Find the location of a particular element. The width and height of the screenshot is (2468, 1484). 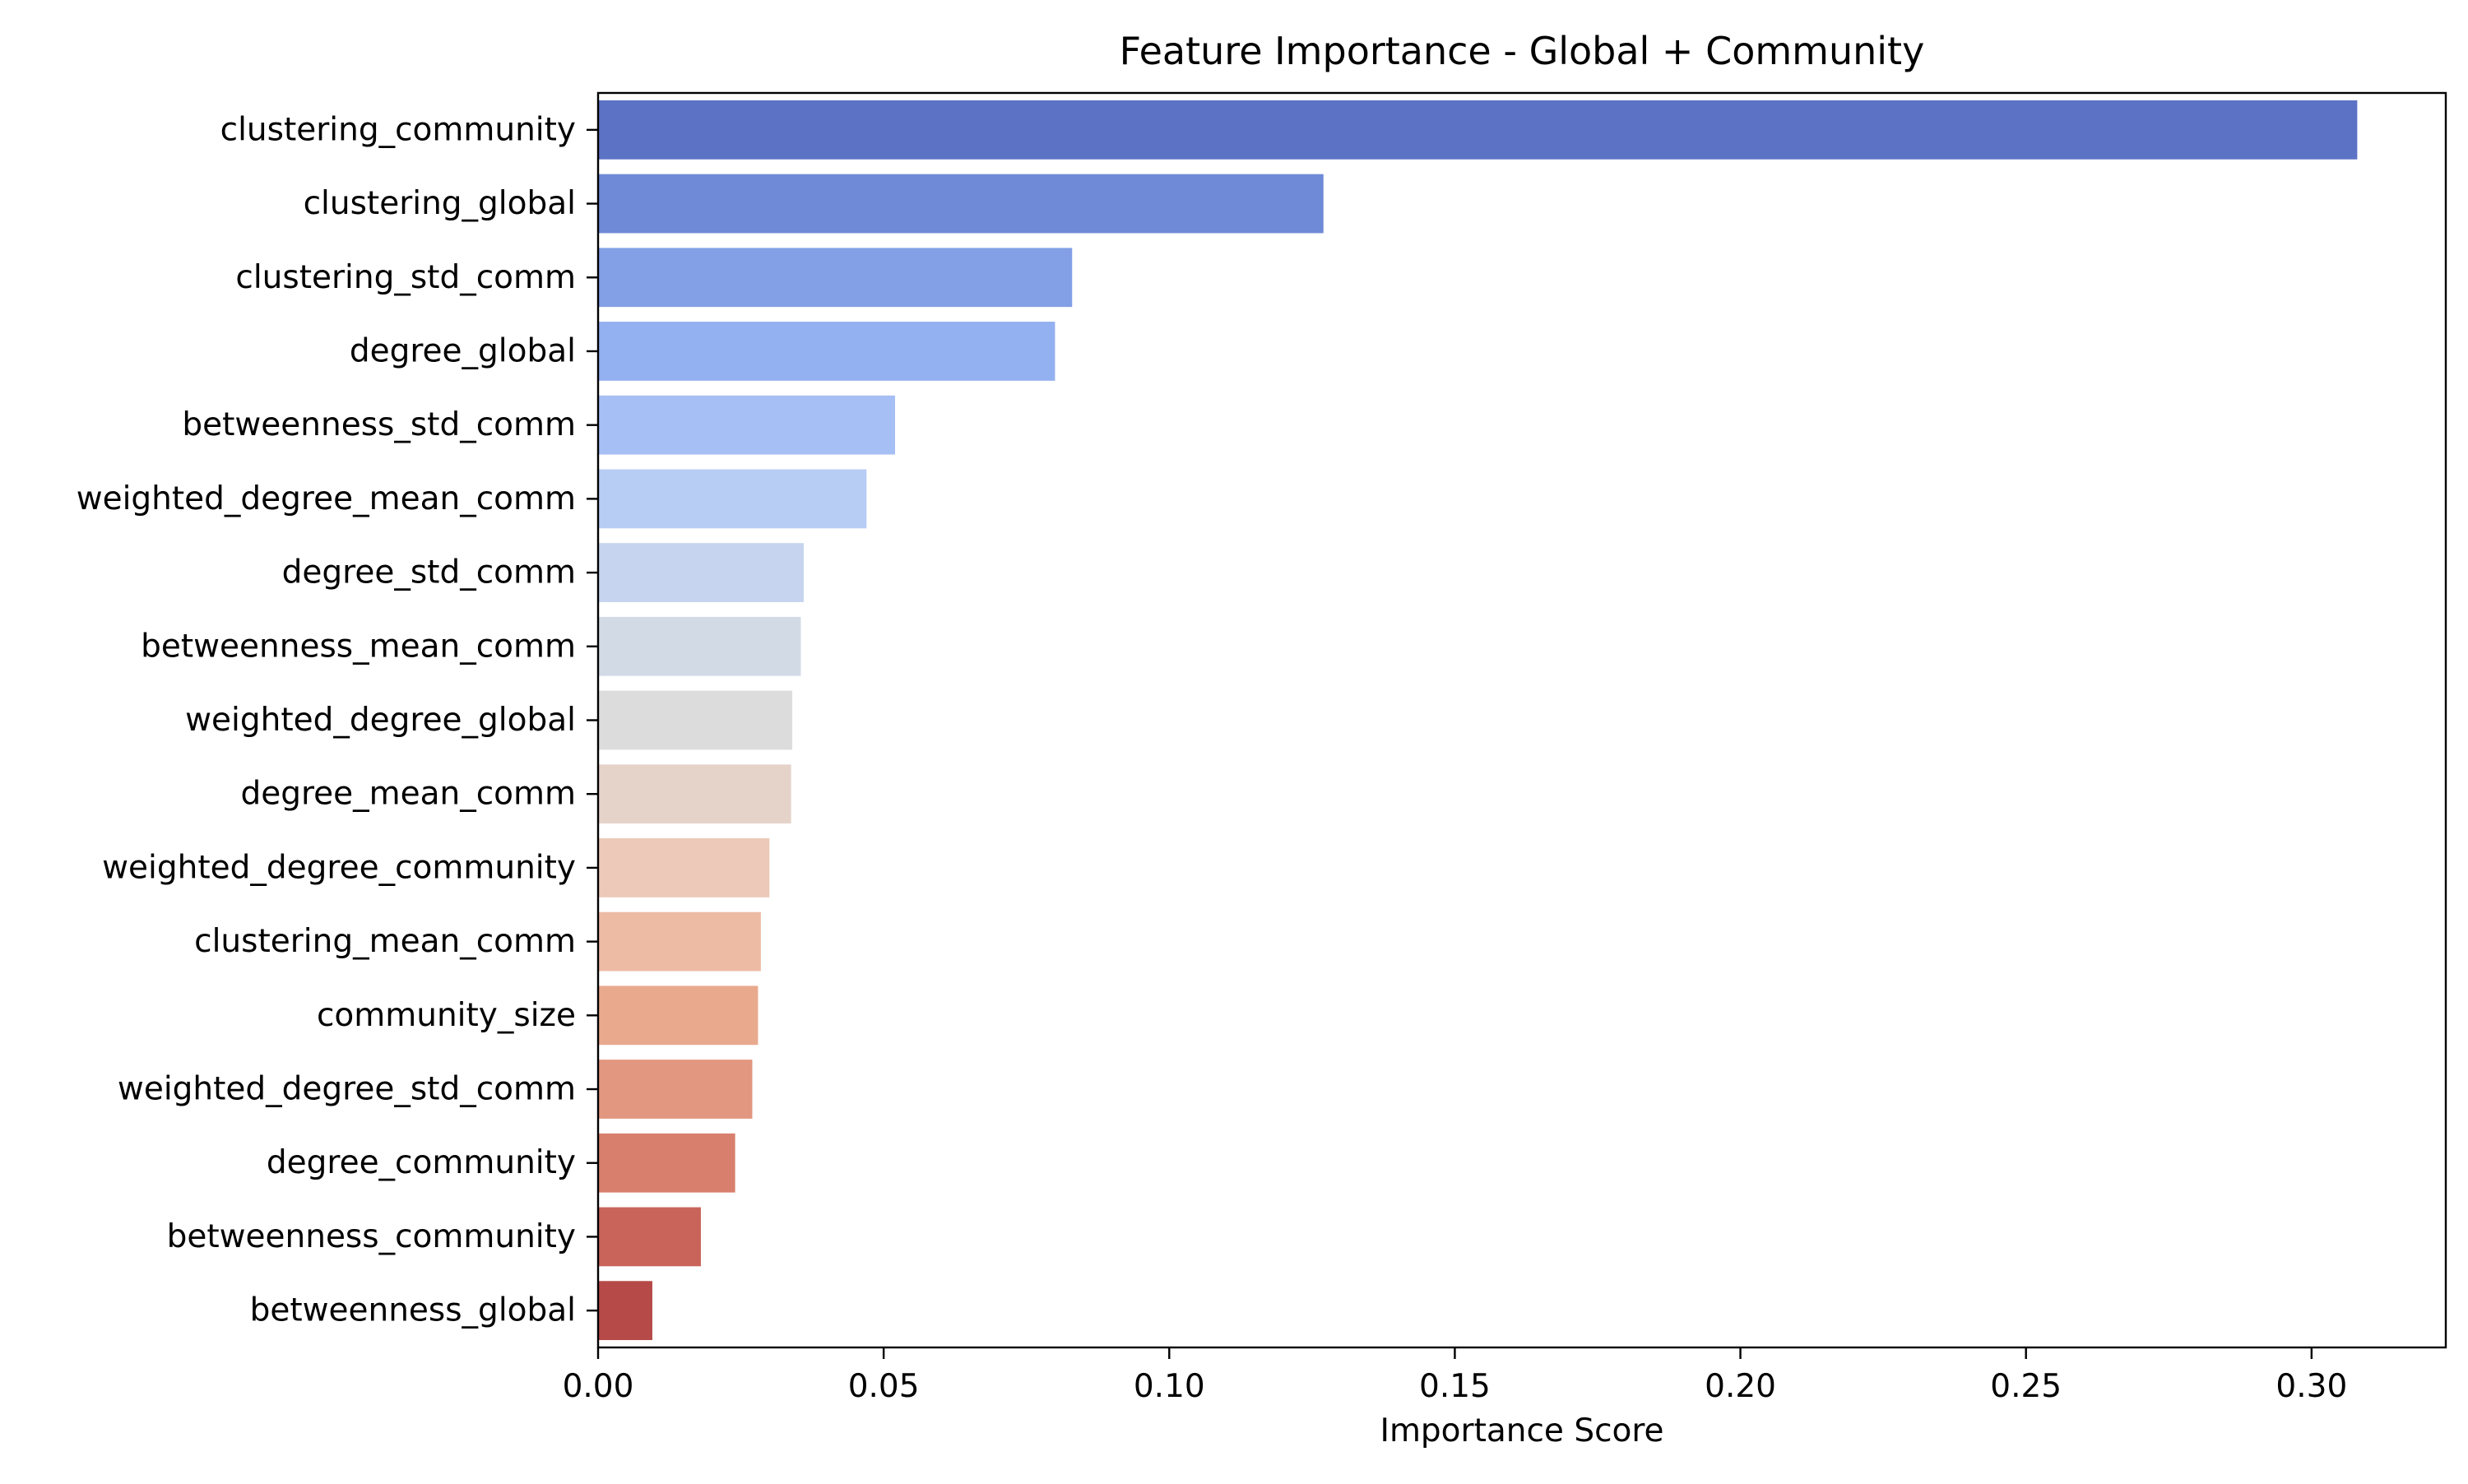

bar-degree_std_comm is located at coordinates (701, 572).